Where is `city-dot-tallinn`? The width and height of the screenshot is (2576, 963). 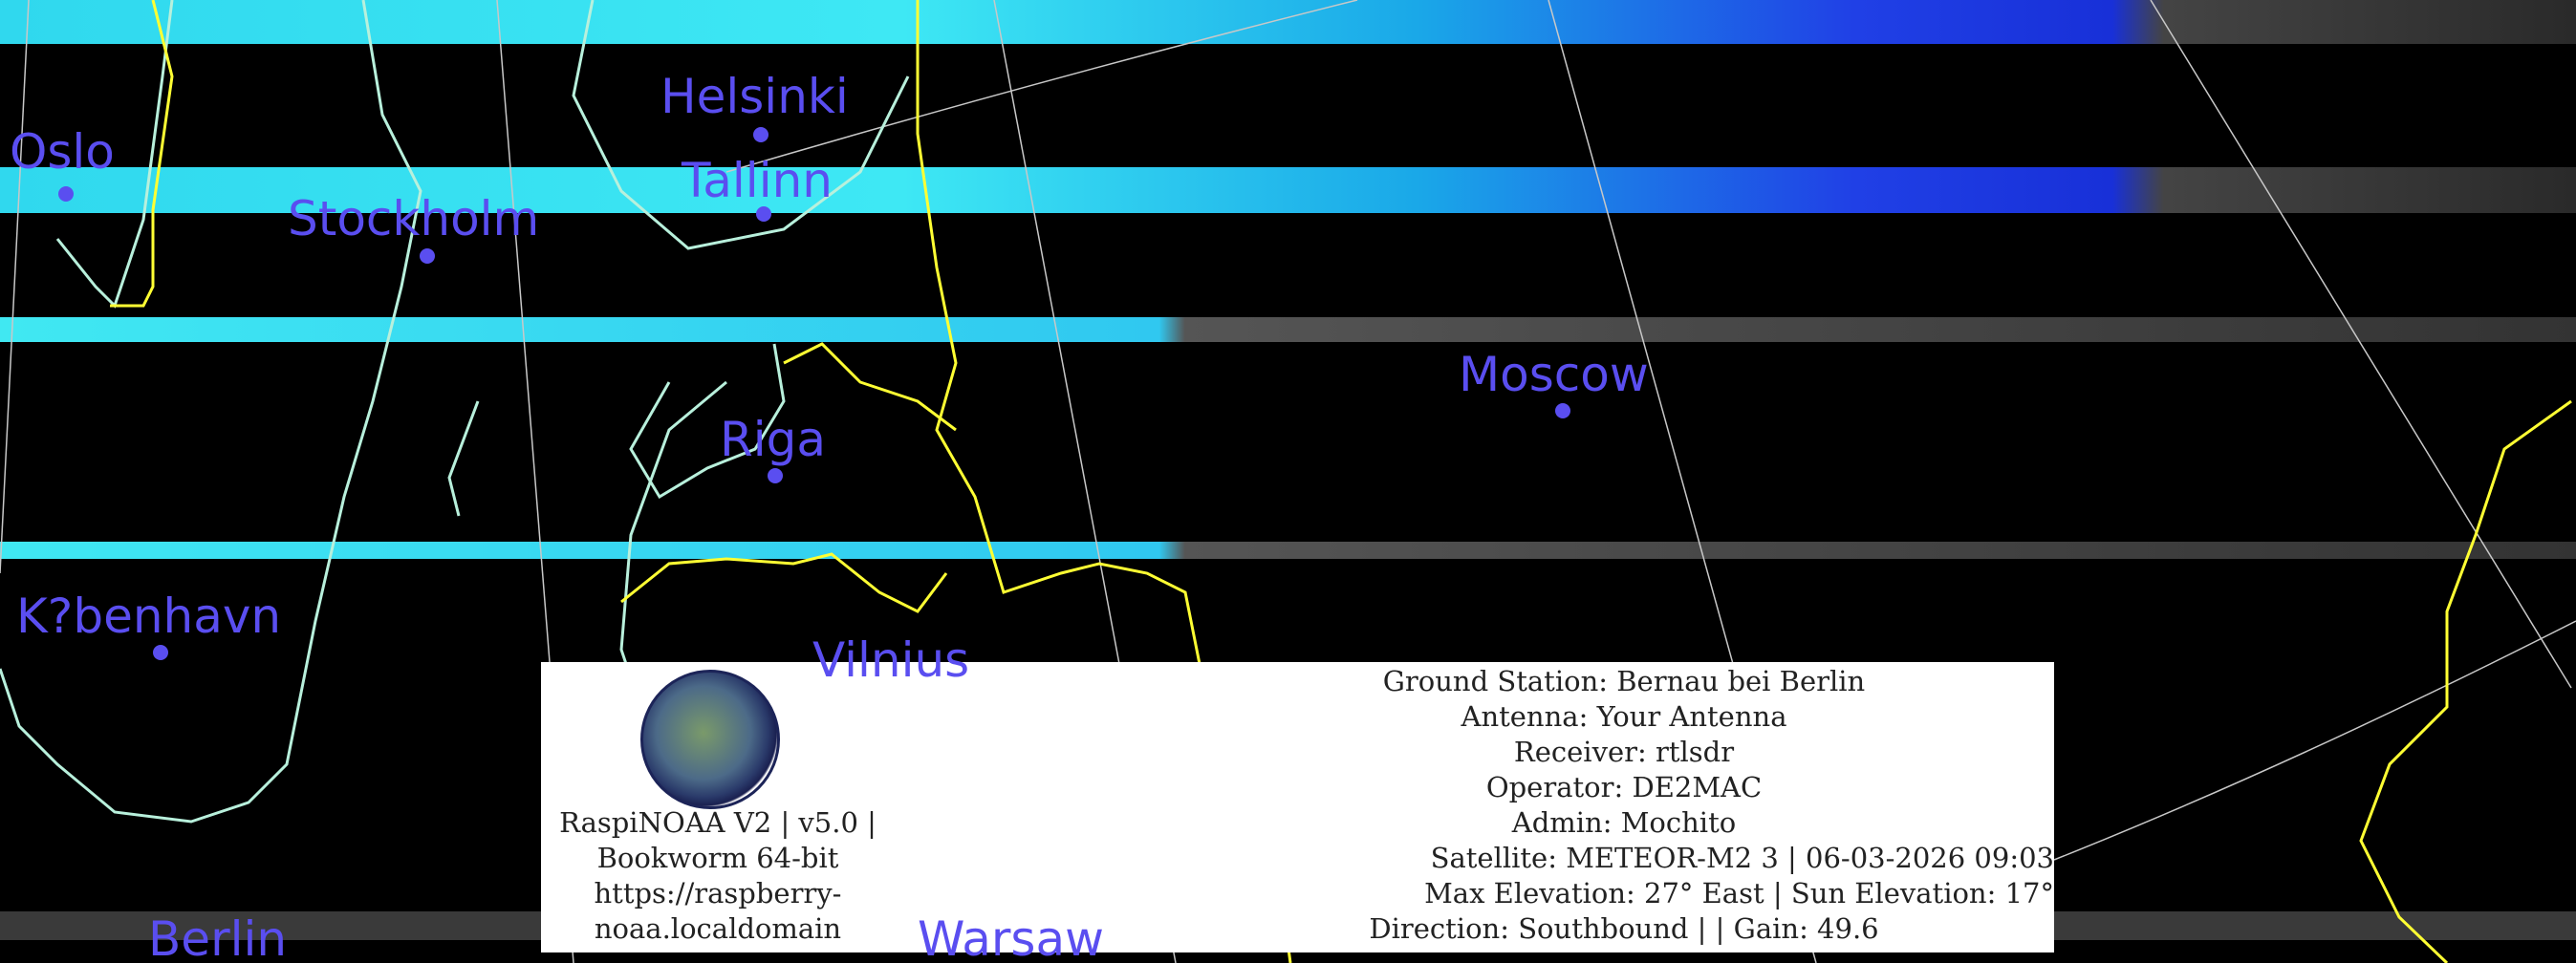
city-dot-tallinn is located at coordinates (763, 214).